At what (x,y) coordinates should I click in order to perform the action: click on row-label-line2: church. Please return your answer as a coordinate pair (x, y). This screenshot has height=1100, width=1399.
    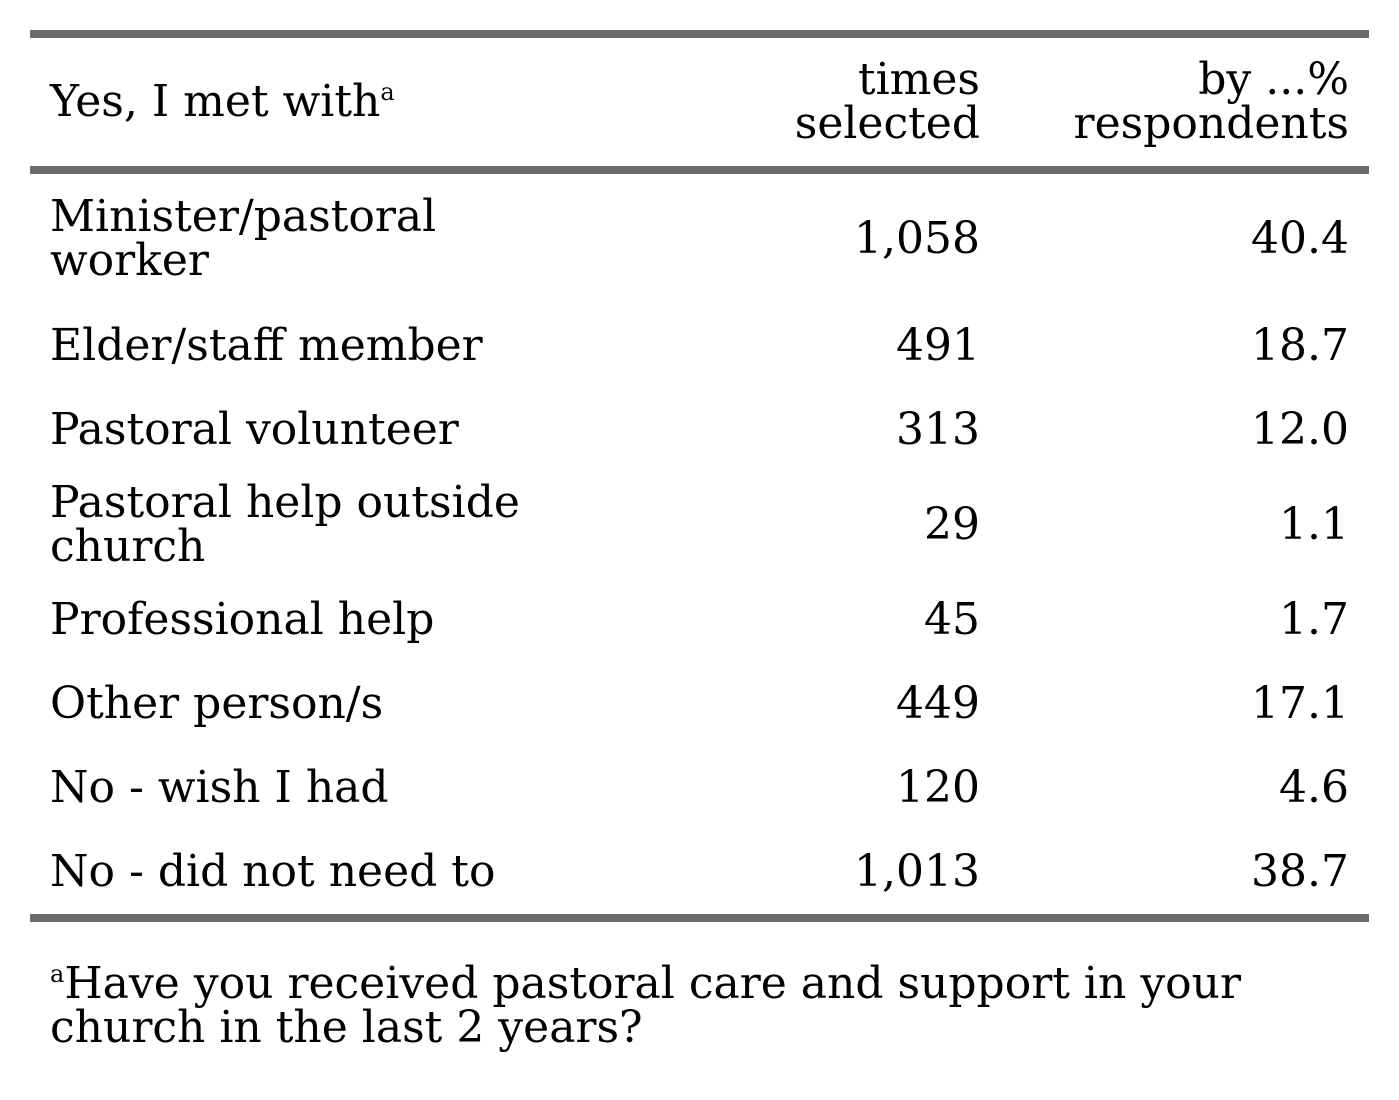
    Looking at the image, I should click on (128, 546).